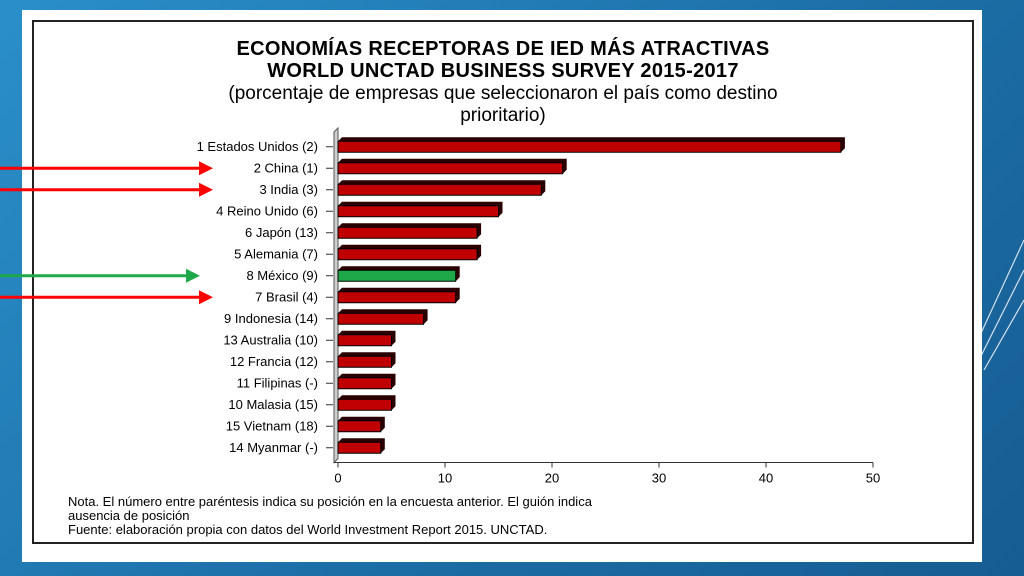 The width and height of the screenshot is (1024, 576). What do you see at coordinates (359, 447) in the screenshot?
I see `bar-14-myanmar` at bounding box center [359, 447].